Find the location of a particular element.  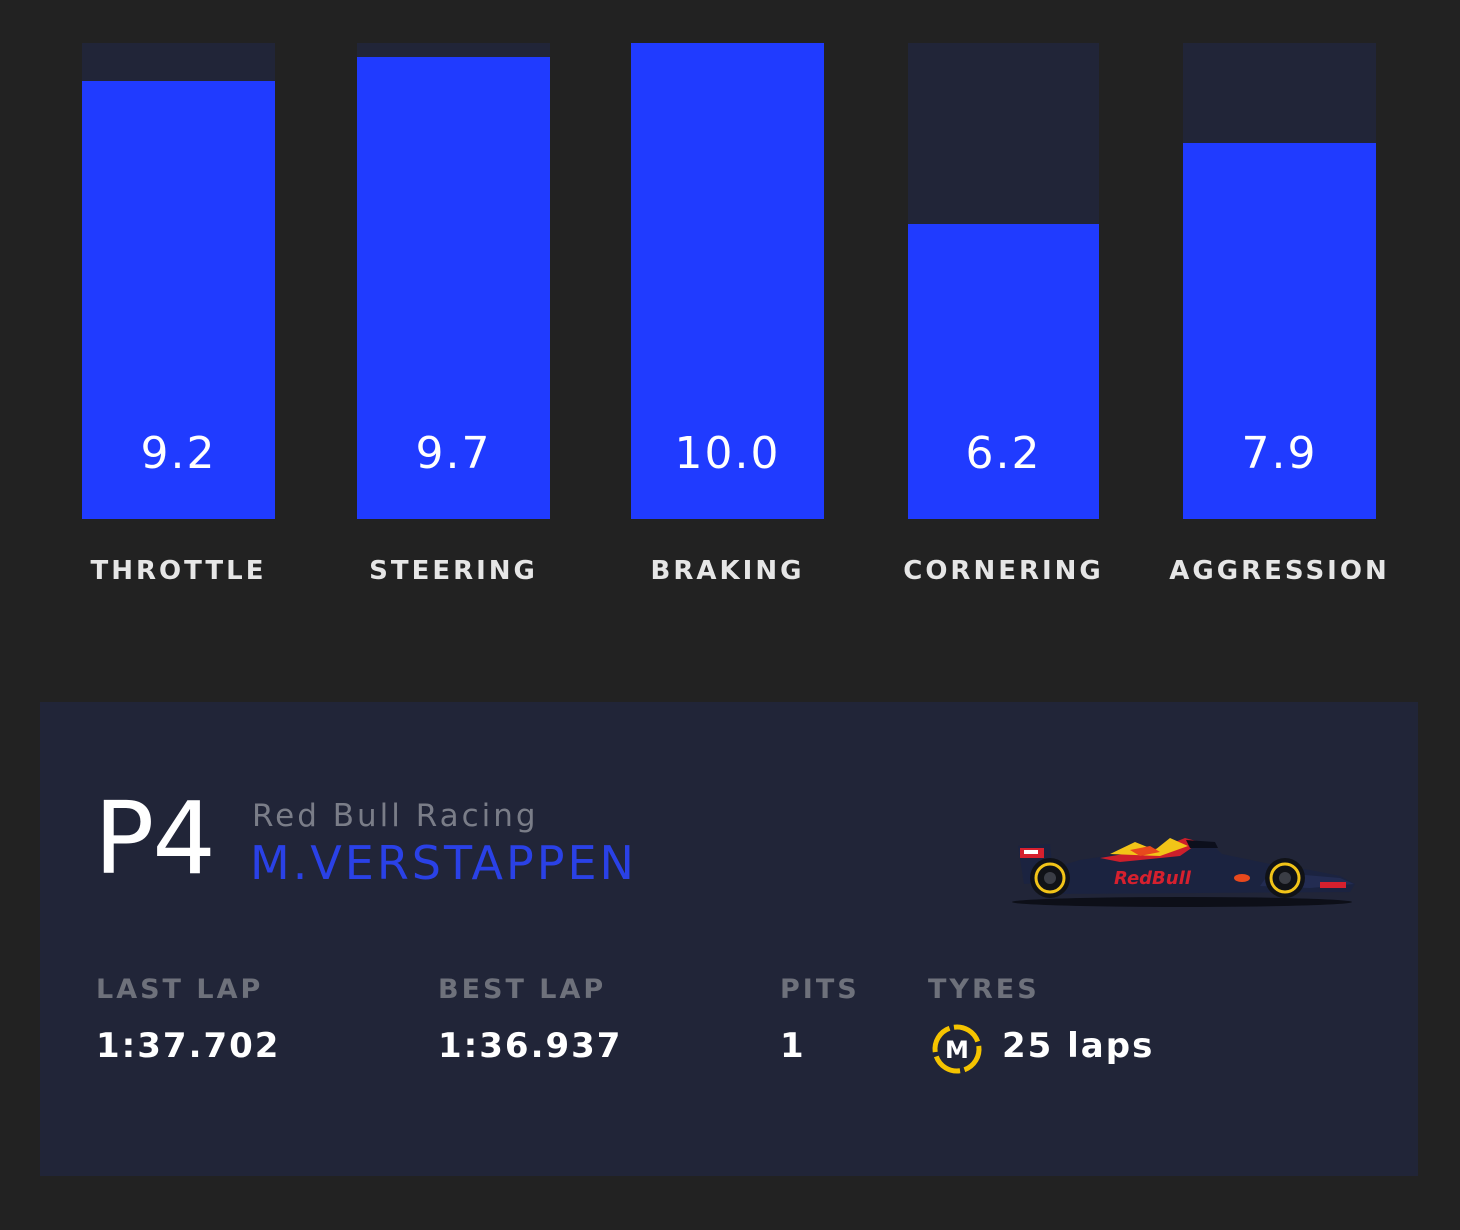

bar-value-cornering: 6.2 is located at coordinates (1003, 453).